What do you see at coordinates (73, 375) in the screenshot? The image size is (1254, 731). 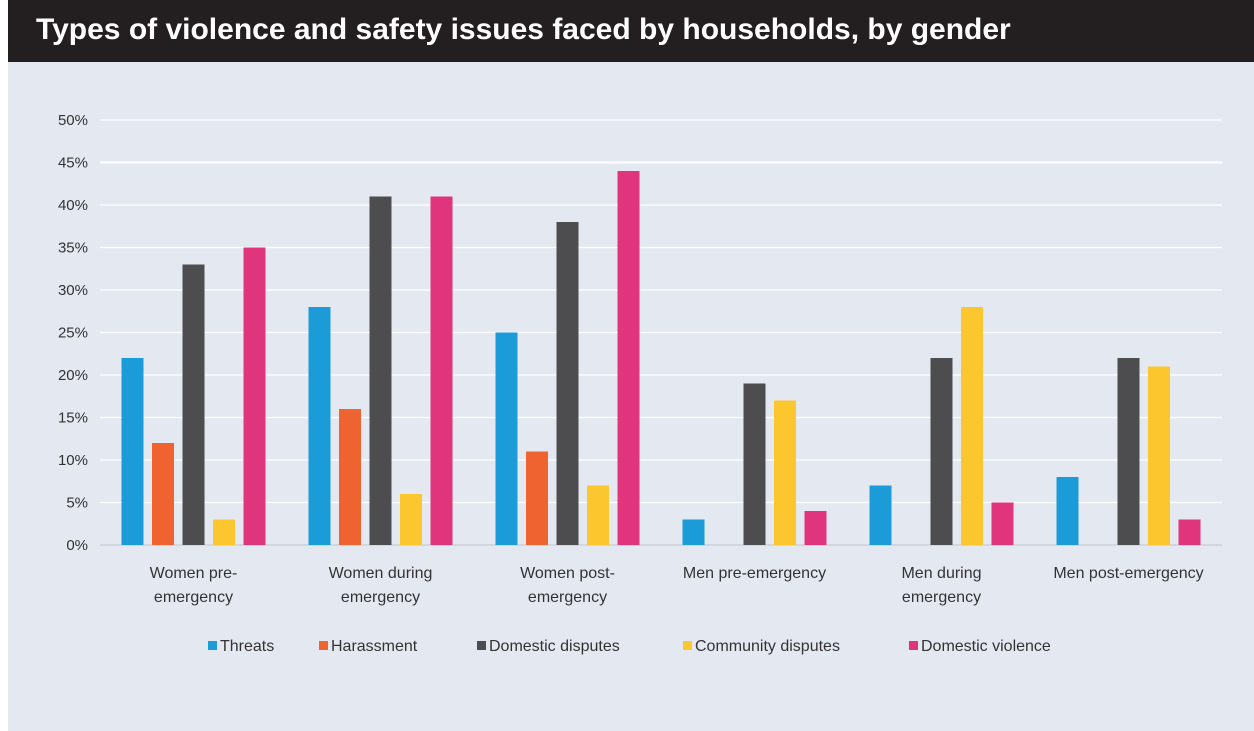 I see `y-tick-label: 20%` at bounding box center [73, 375].